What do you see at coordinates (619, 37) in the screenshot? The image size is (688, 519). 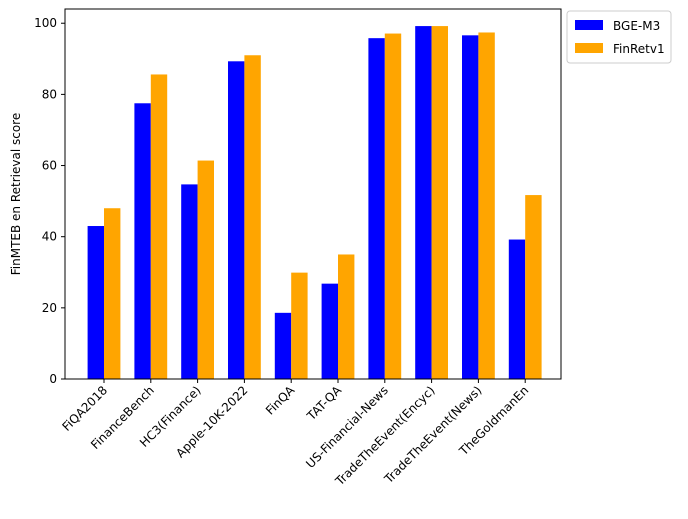 I see `legend: BGE-M3 FinRetv1` at bounding box center [619, 37].